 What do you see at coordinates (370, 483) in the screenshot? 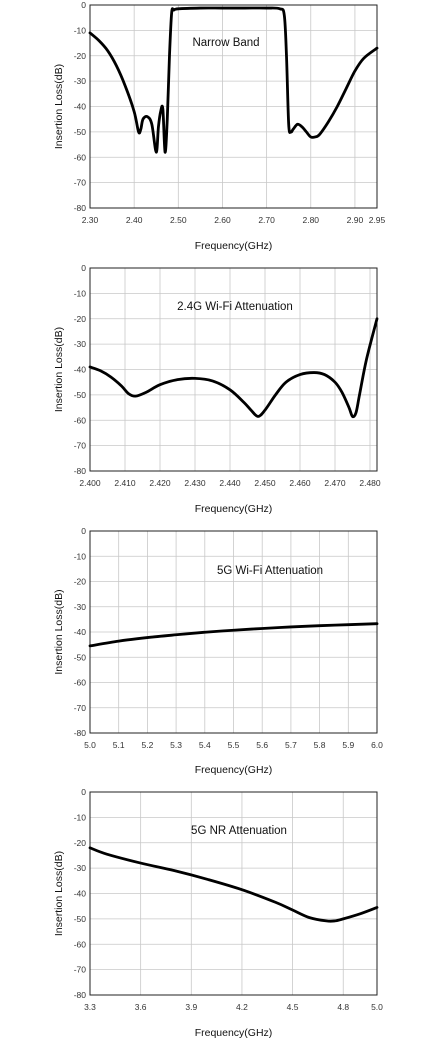
I see `x-tick-label: 2.480` at bounding box center [370, 483].